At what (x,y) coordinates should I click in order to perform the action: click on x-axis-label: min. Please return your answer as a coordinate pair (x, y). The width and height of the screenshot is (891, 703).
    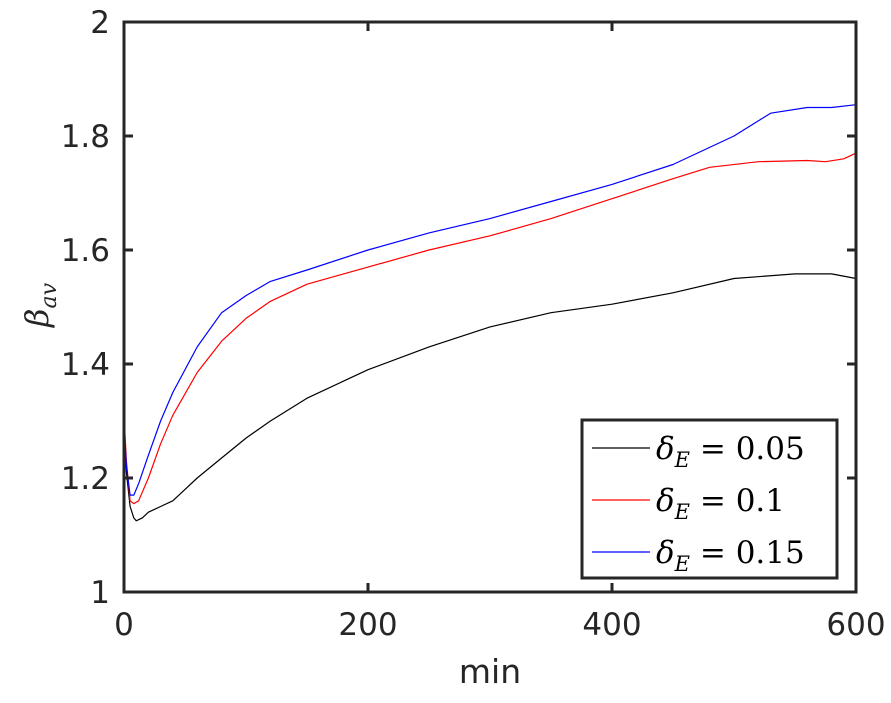
    Looking at the image, I should click on (490, 671).